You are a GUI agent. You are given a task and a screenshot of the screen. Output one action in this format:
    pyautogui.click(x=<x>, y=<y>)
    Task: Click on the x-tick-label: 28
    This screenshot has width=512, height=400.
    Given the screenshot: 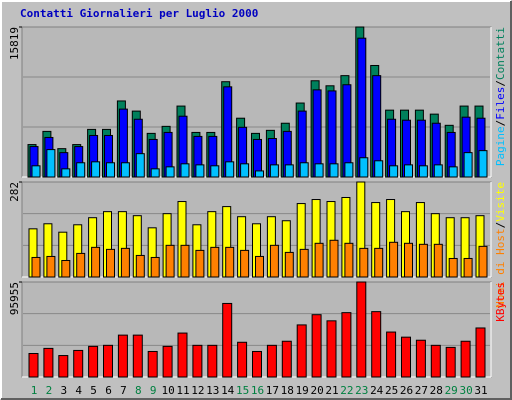 What is the action you would take?
    pyautogui.click(x=436, y=390)
    